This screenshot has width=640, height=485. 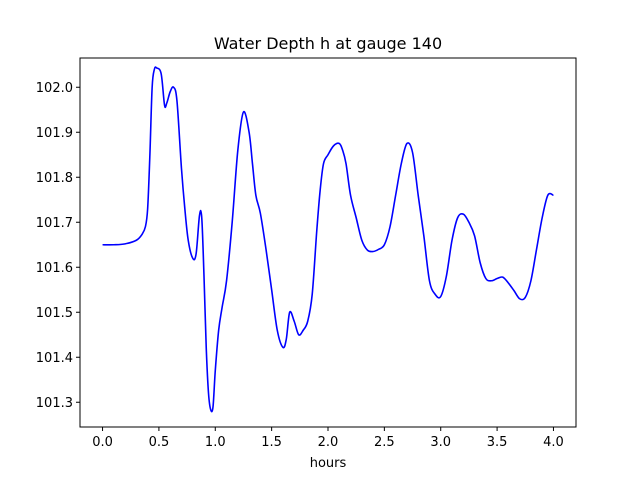 I want to click on x-tick-label: 0.0, so click(x=102, y=442).